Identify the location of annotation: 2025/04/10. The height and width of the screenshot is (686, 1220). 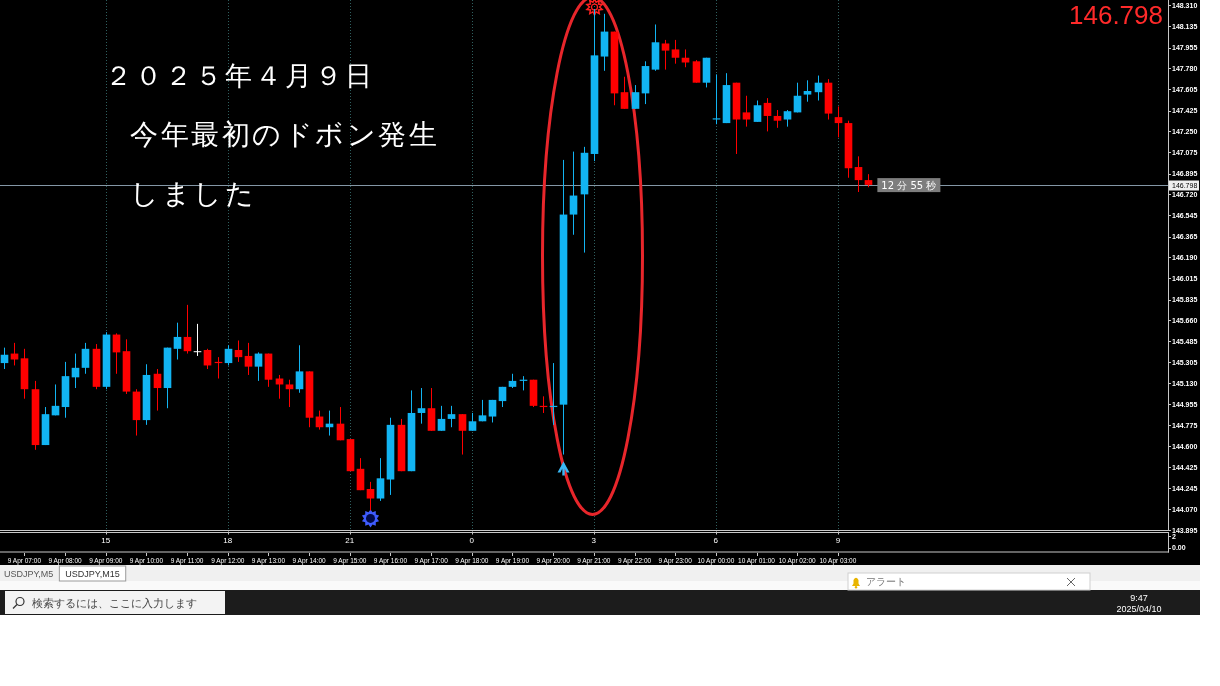
(1139, 609).